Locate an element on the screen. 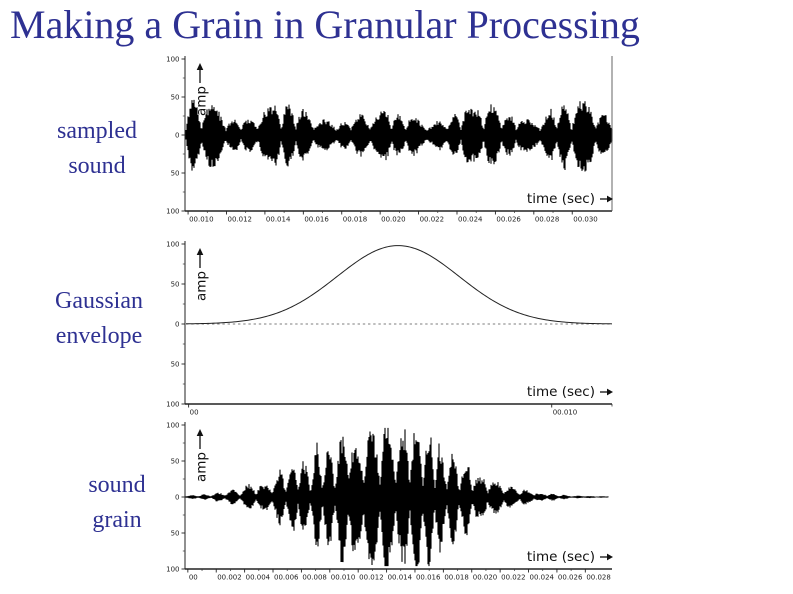  x-tick-label: 00.030 is located at coordinates (585, 220).